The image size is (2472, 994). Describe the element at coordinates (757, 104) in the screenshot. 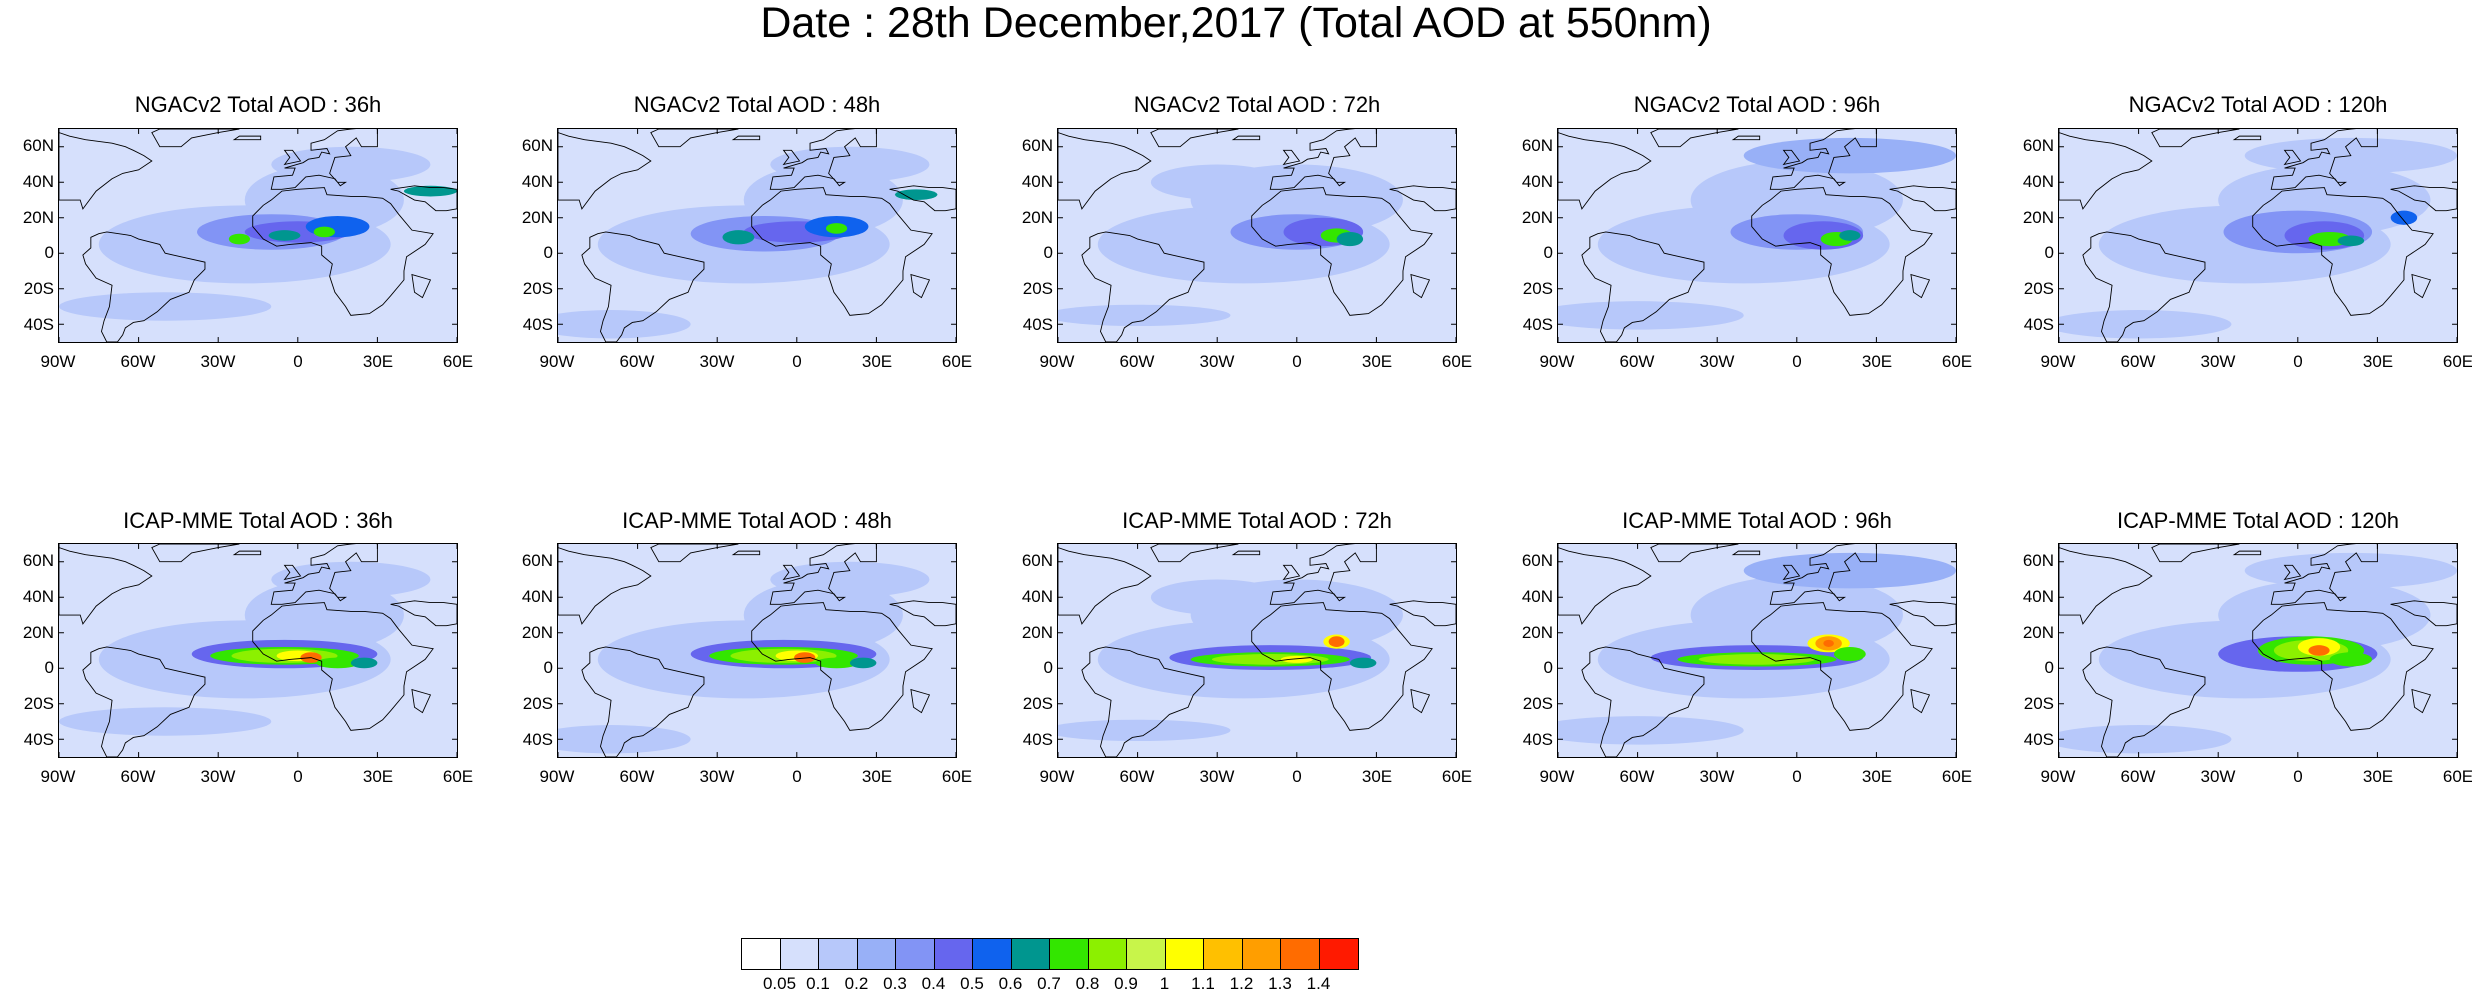

I see `panel-title: NGACv2 Total AOD : 48h` at that location.